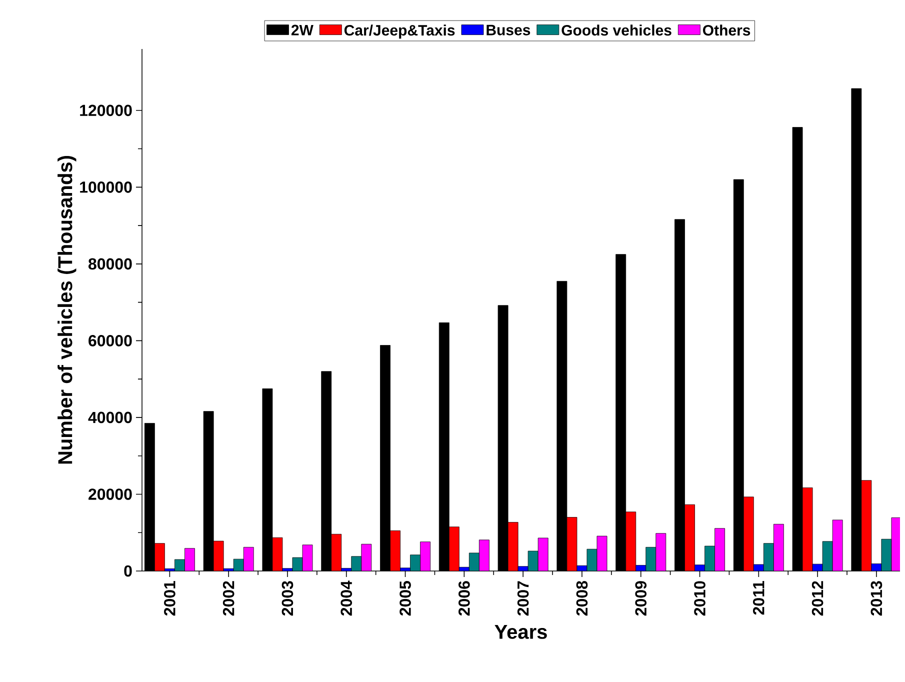 The width and height of the screenshot is (905, 682). Describe the element at coordinates (170, 598) in the screenshot. I see `x-tick-label: 2001` at that location.